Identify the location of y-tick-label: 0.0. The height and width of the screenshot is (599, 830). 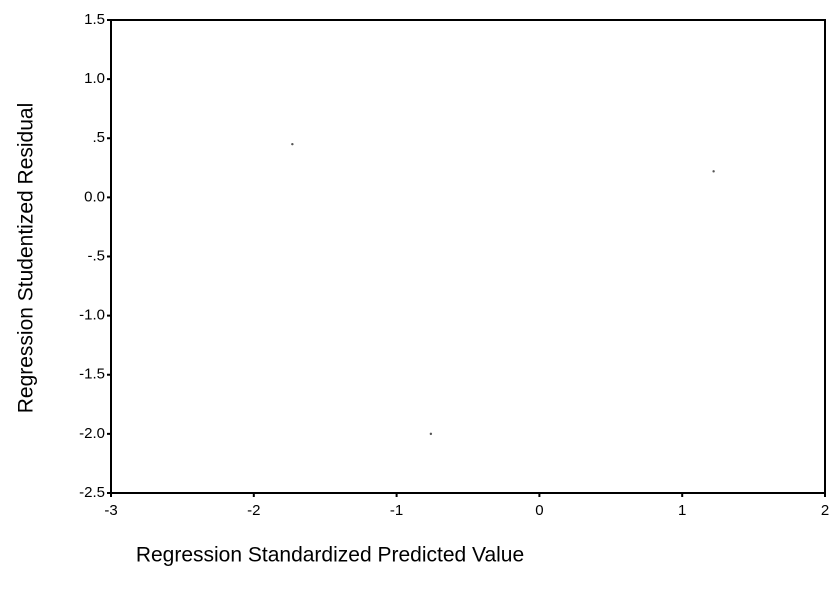
(94, 196).